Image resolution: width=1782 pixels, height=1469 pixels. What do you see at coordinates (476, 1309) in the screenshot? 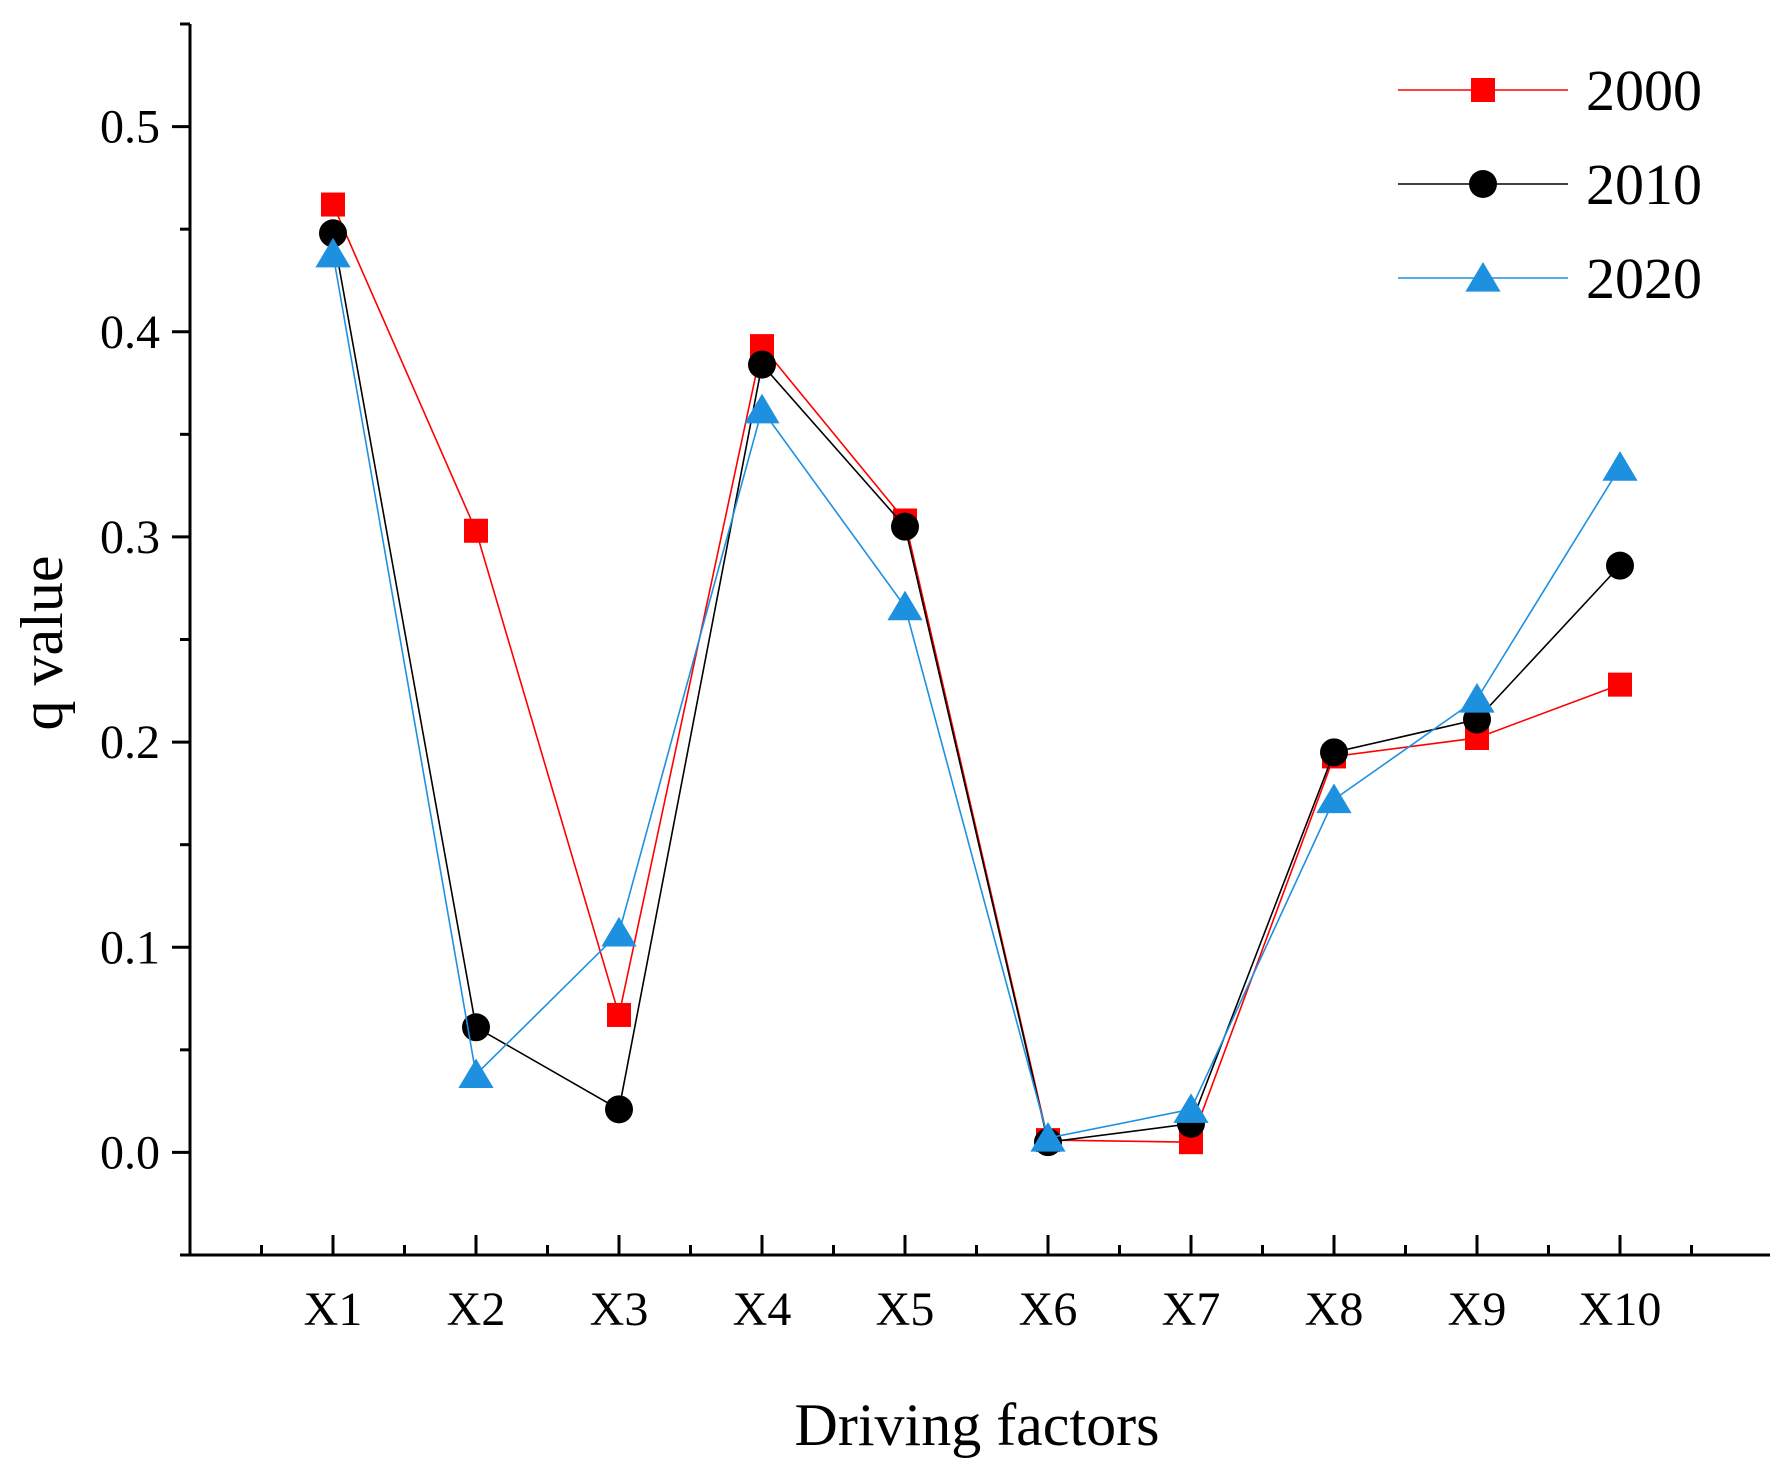
I see `x-tick-label: X2` at bounding box center [476, 1309].